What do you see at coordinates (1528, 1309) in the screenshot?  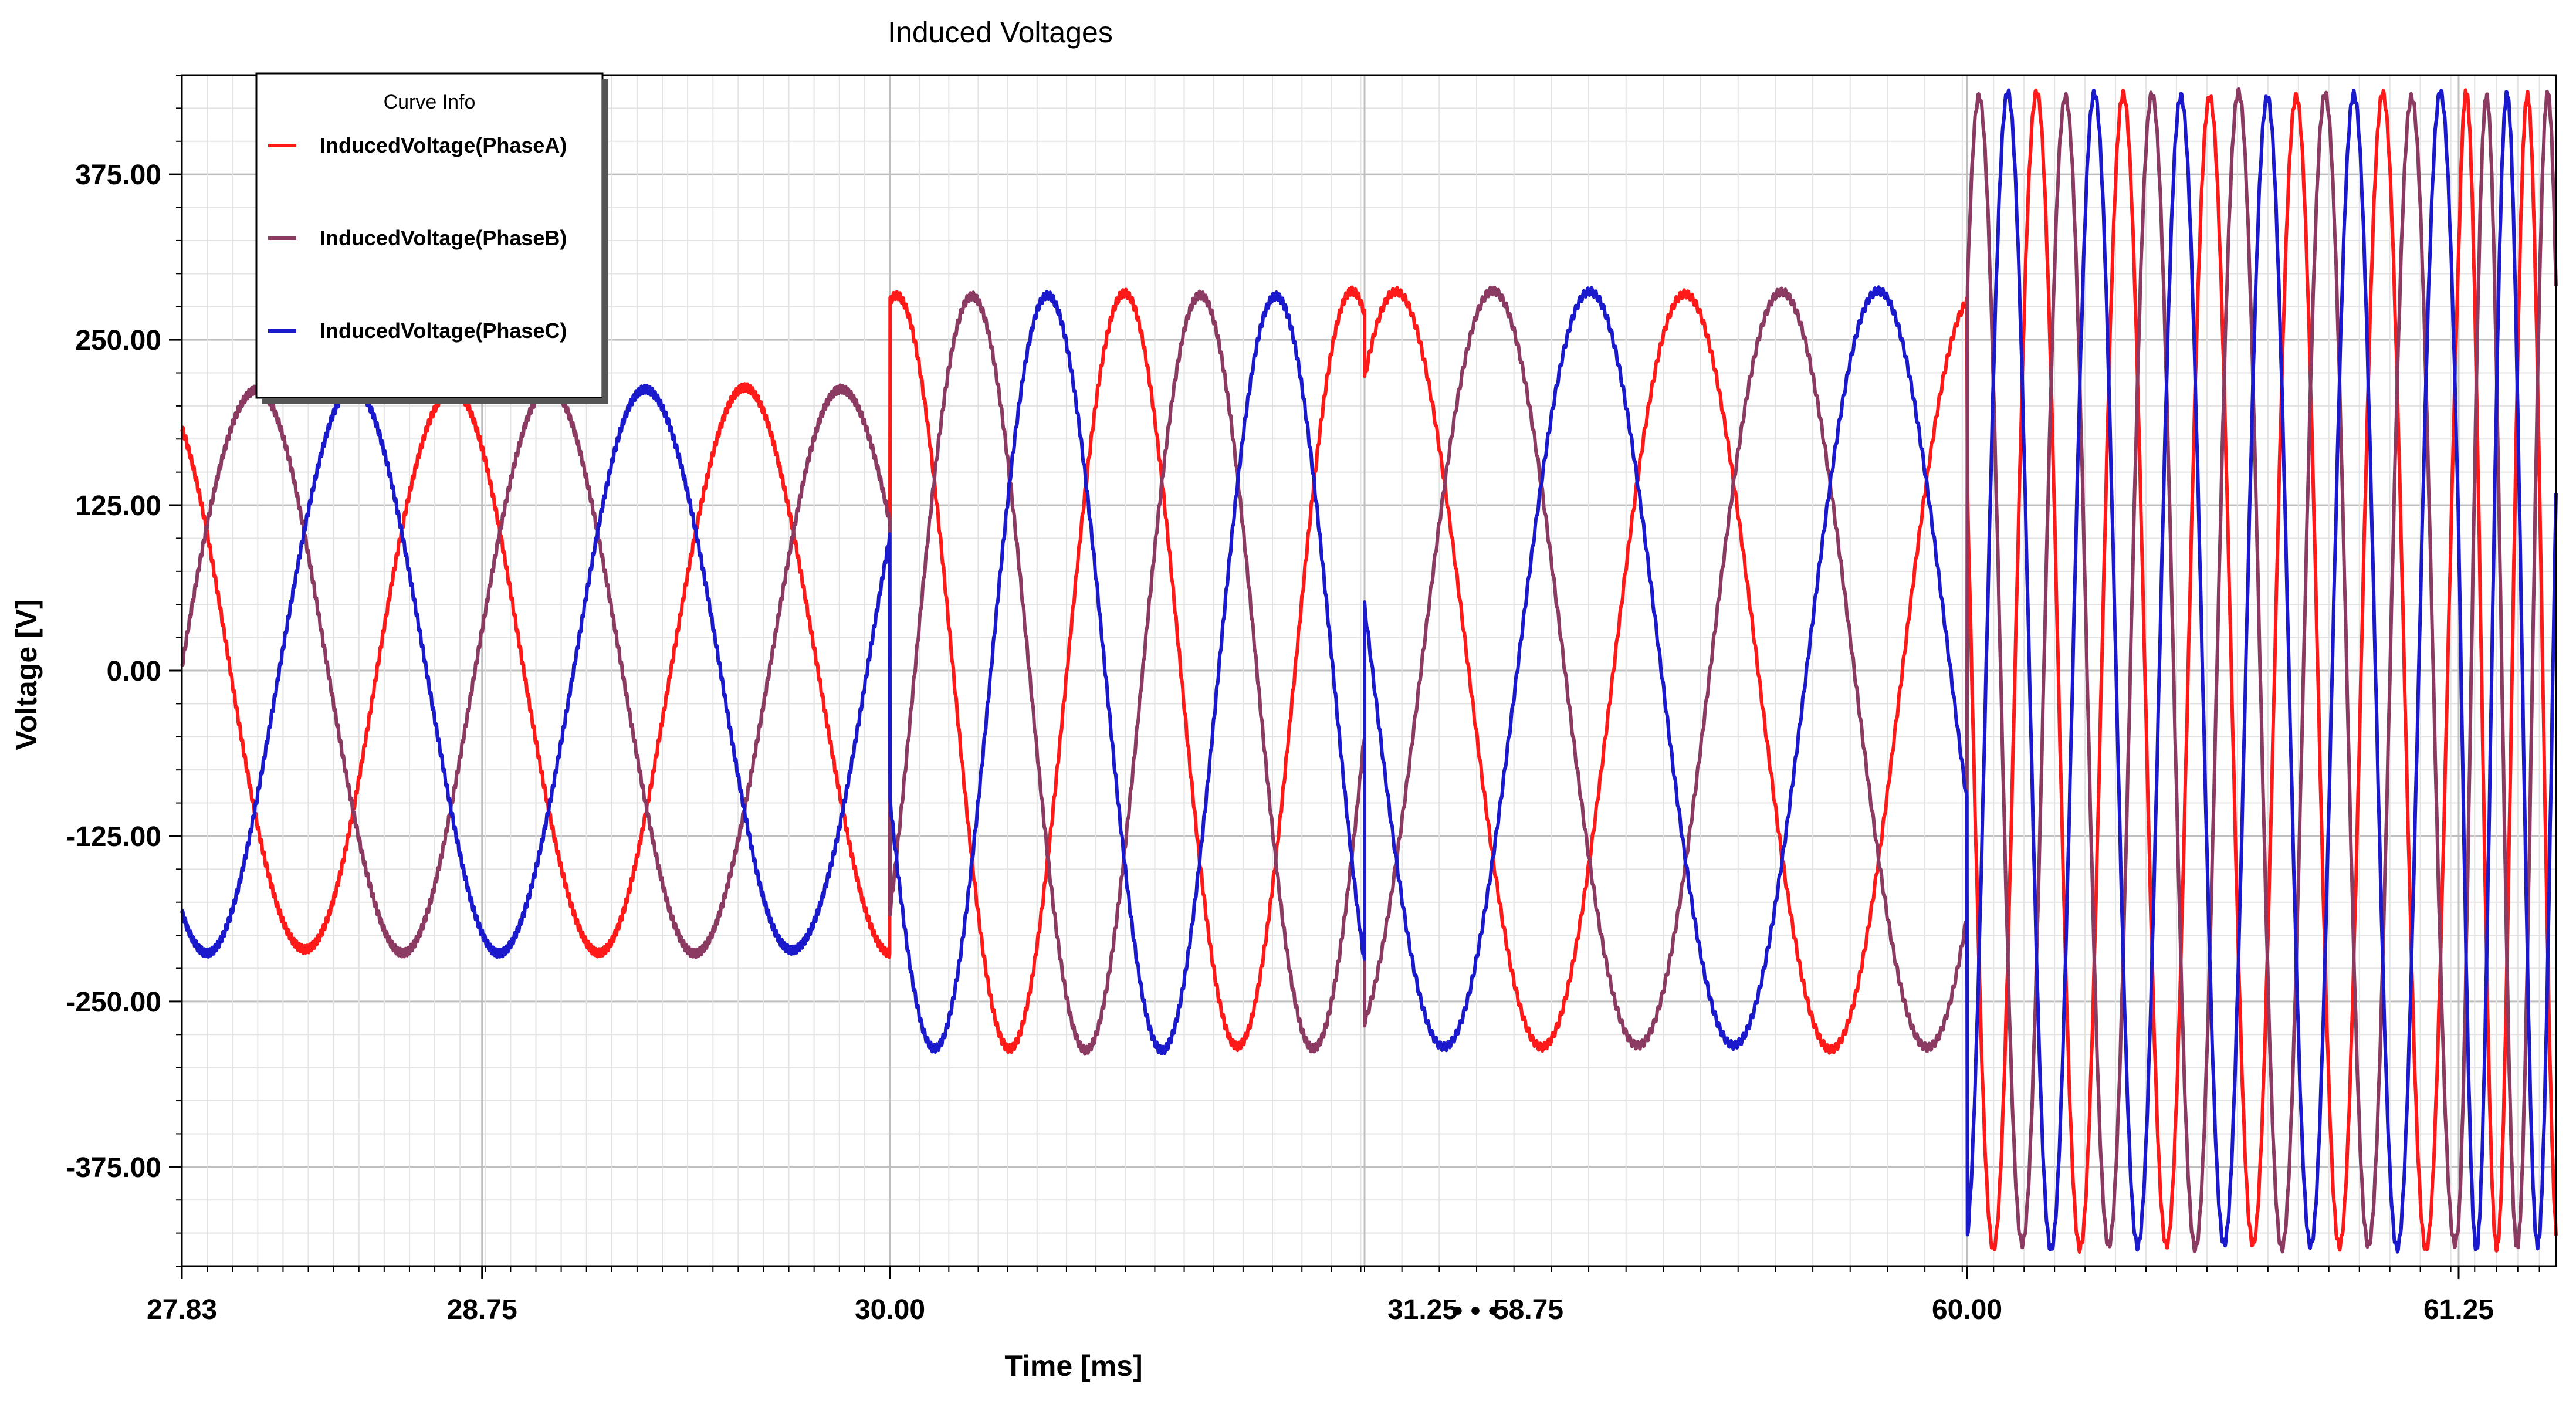 I see `x-tick-label: 58.75` at bounding box center [1528, 1309].